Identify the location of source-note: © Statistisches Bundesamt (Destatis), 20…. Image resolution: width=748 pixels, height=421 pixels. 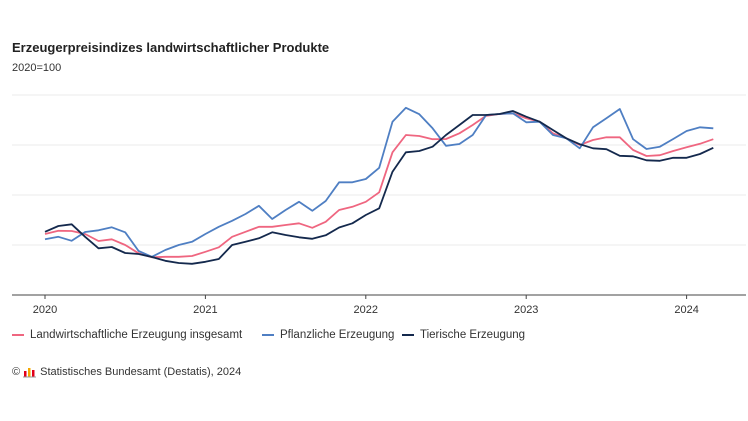
(126, 372).